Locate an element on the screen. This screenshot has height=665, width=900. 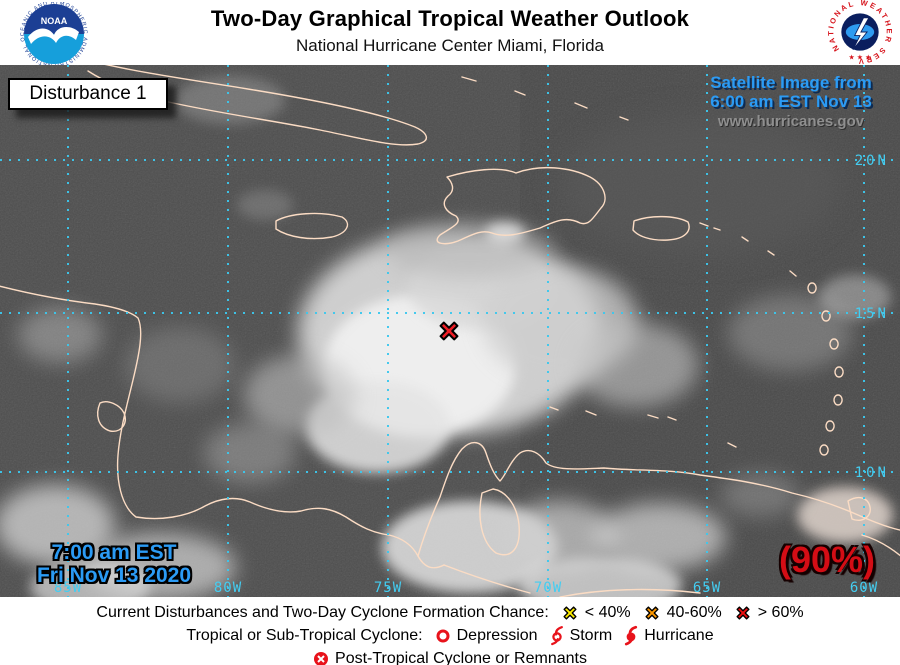
legend-item-post-tropical: Post-Tropical Cyclone or Remnants is located at coordinates (450, 657).